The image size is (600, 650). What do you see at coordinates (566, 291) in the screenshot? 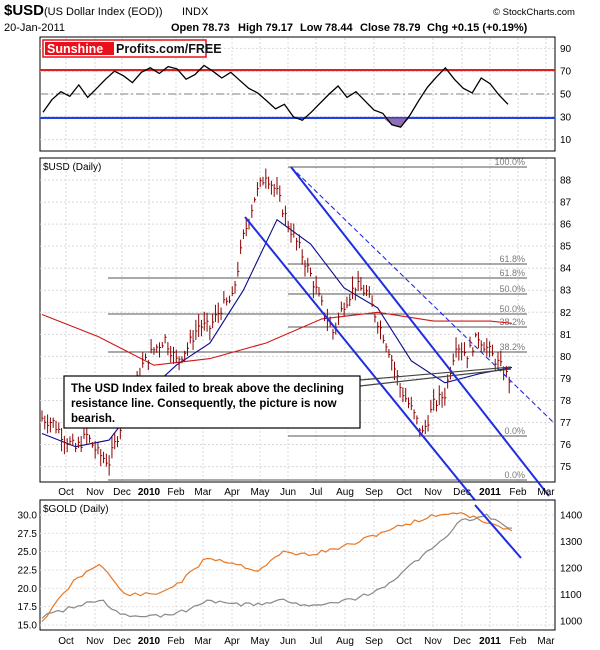
I see `usd-tick-label: 83` at bounding box center [566, 291].